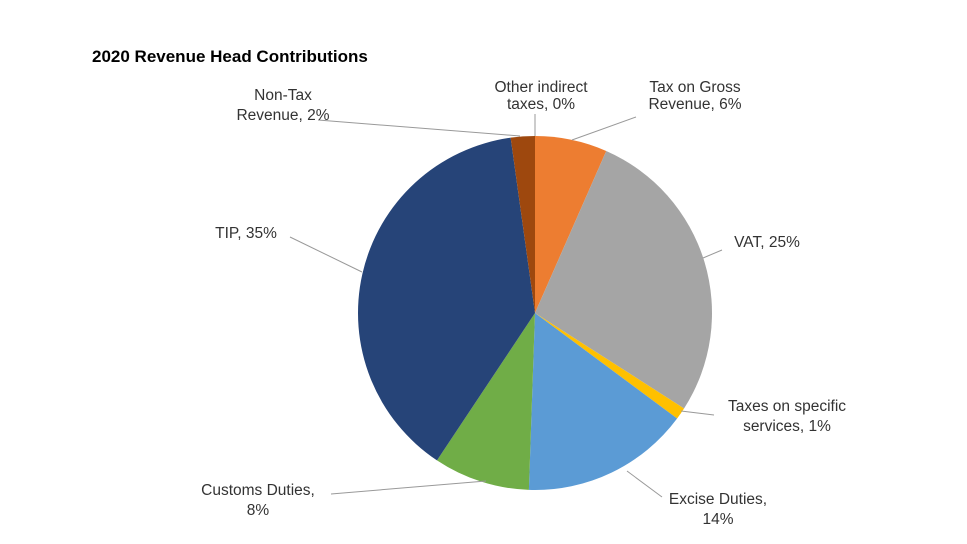 Image resolution: width=967 pixels, height=544 pixels. I want to click on data-label-line: Revenue, 6%, so click(694, 104).